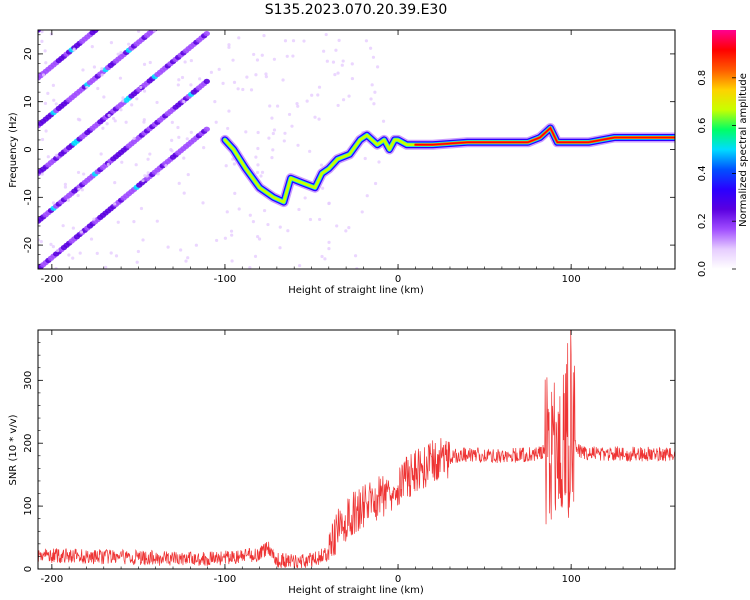 This screenshot has width=750, height=600. I want to click on spectrogram-x-tick-label: -200, so click(51, 279).